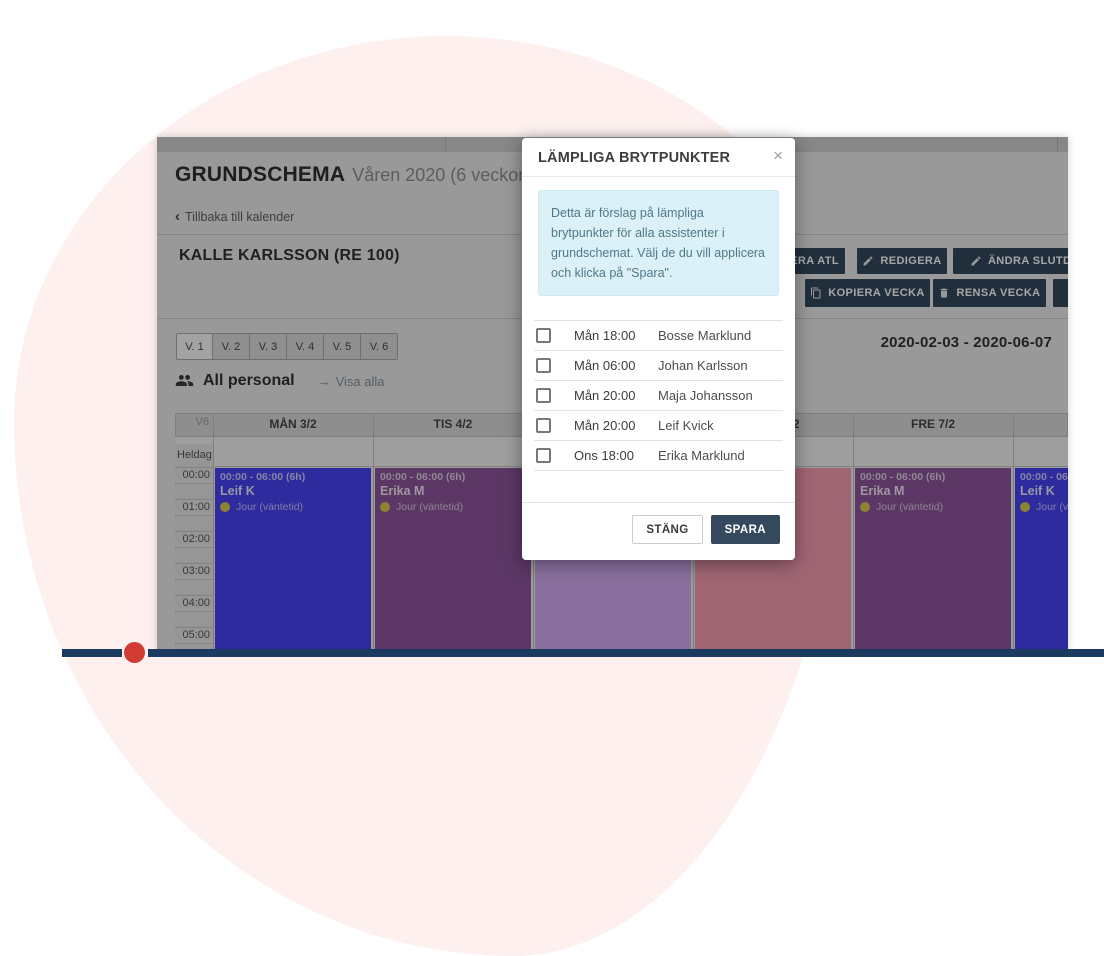 This screenshot has width=1104, height=956. Describe the element at coordinates (231, 346) in the screenshot. I see `tab-week-2: V. 2` at that location.